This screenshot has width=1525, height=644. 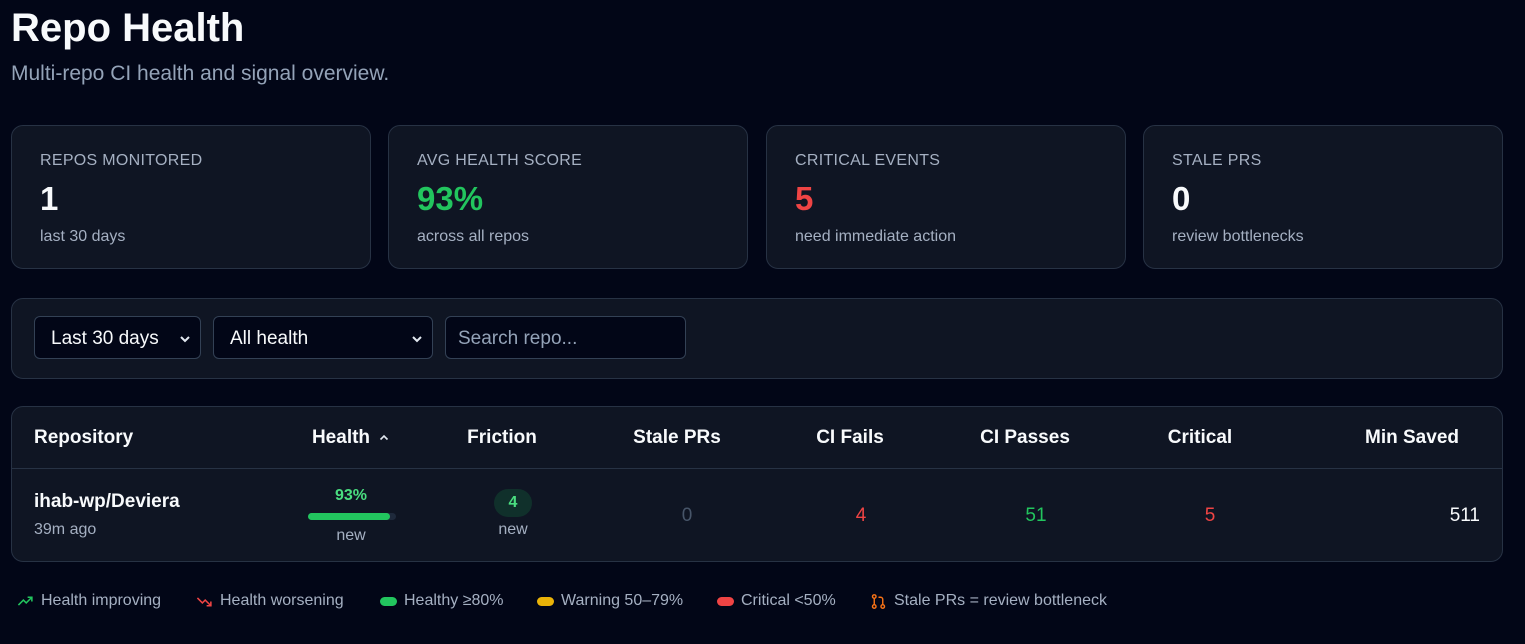 What do you see at coordinates (282, 600) in the screenshot?
I see `legend-label: Health worsening` at bounding box center [282, 600].